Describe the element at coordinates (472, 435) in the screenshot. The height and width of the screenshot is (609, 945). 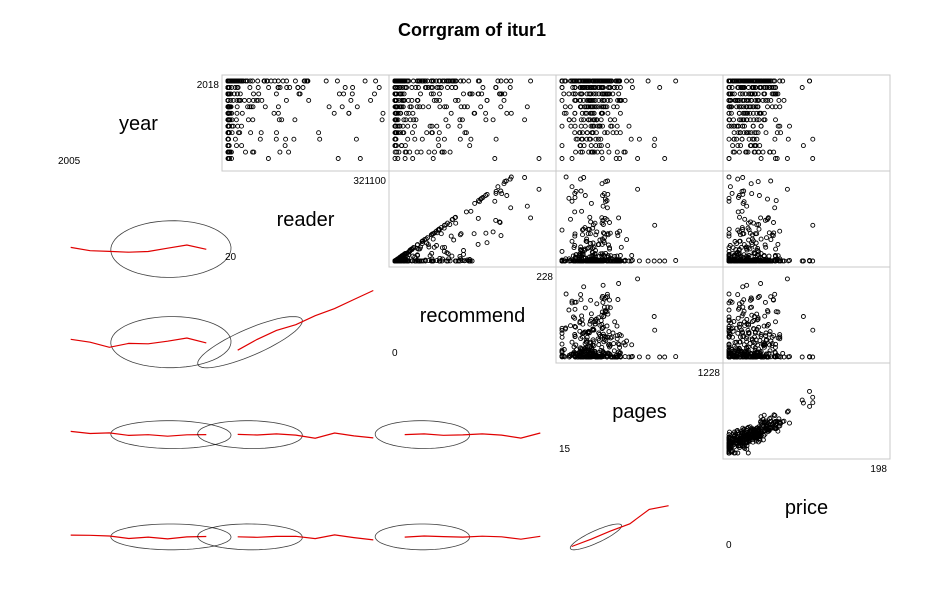
I see `loess-smooth-line` at that location.